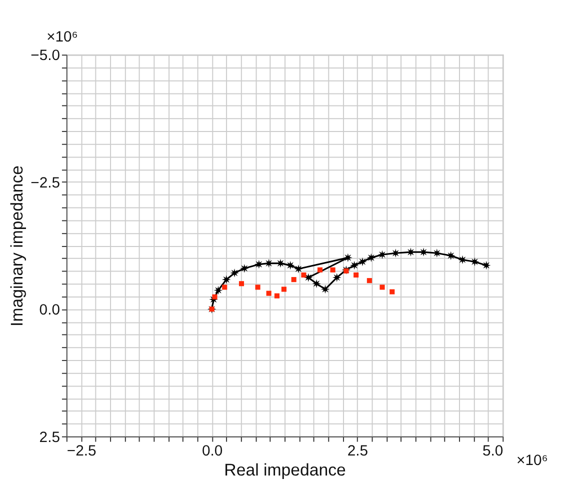 This screenshot has height=497, width=576. What do you see at coordinates (45, 183) in the screenshot?
I see `y-tick-label: −2.5` at bounding box center [45, 183].